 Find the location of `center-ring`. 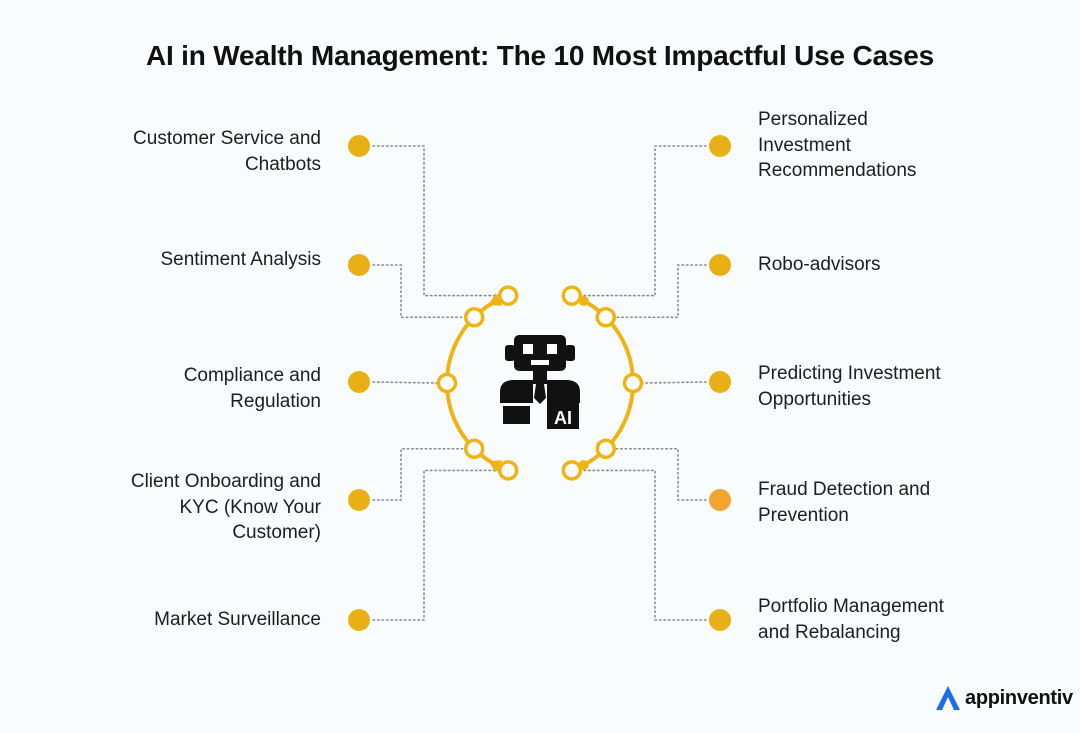

center-ring is located at coordinates (540, 383).